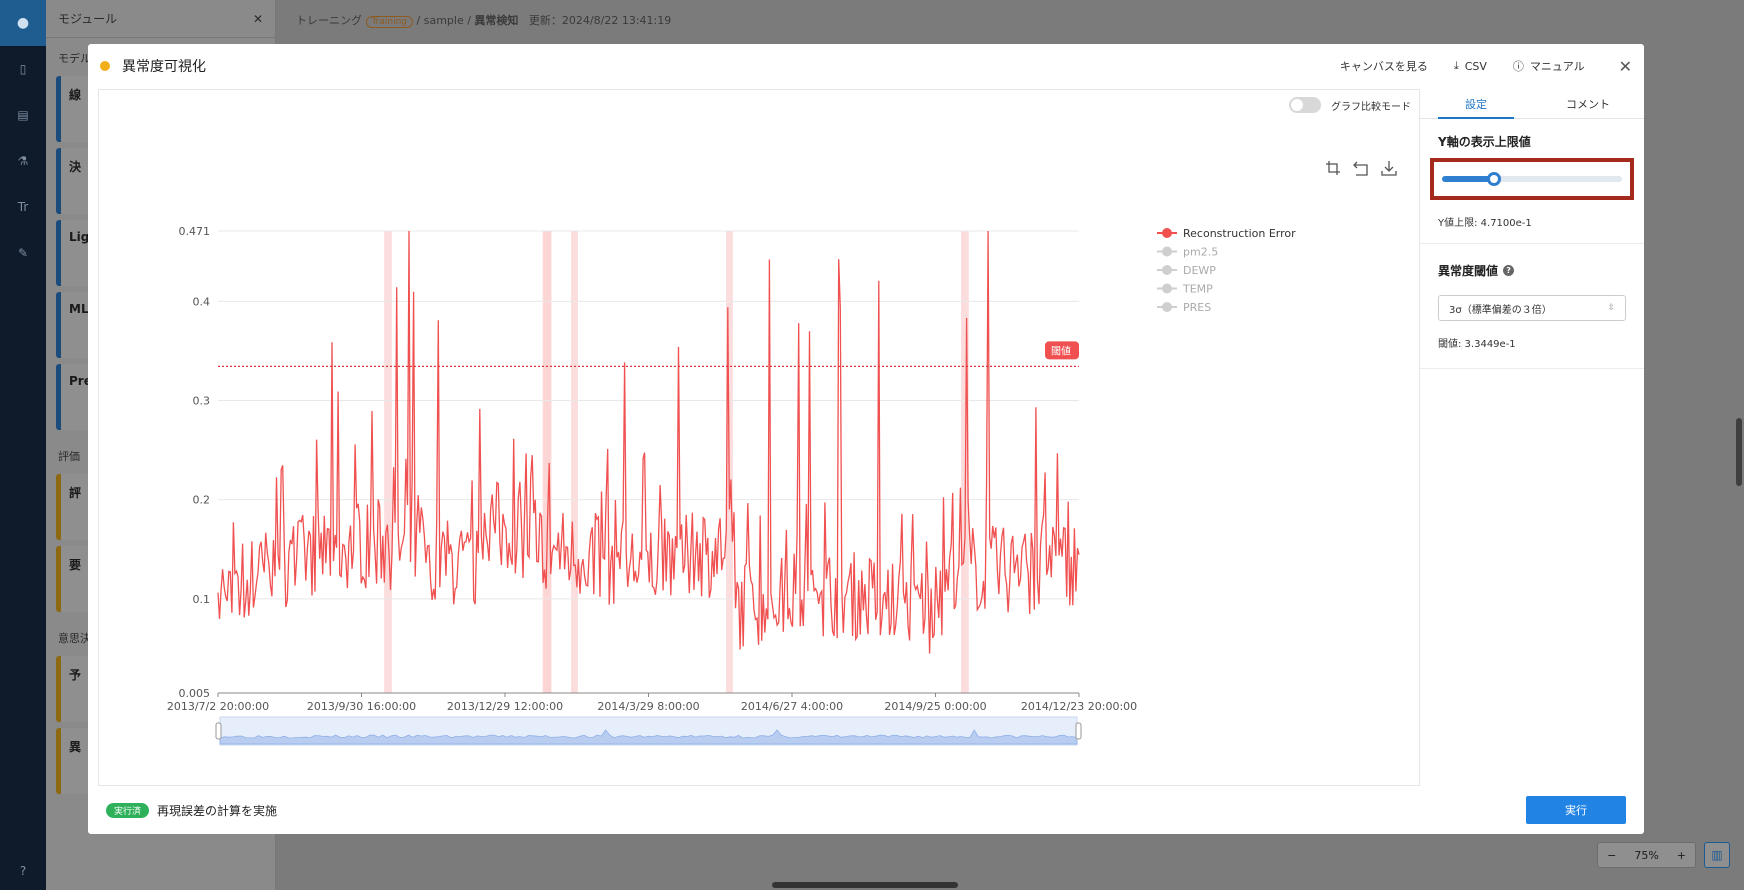 This screenshot has width=1744, height=890. What do you see at coordinates (74, 58) in the screenshot?
I see `section-model: モデル` at bounding box center [74, 58].